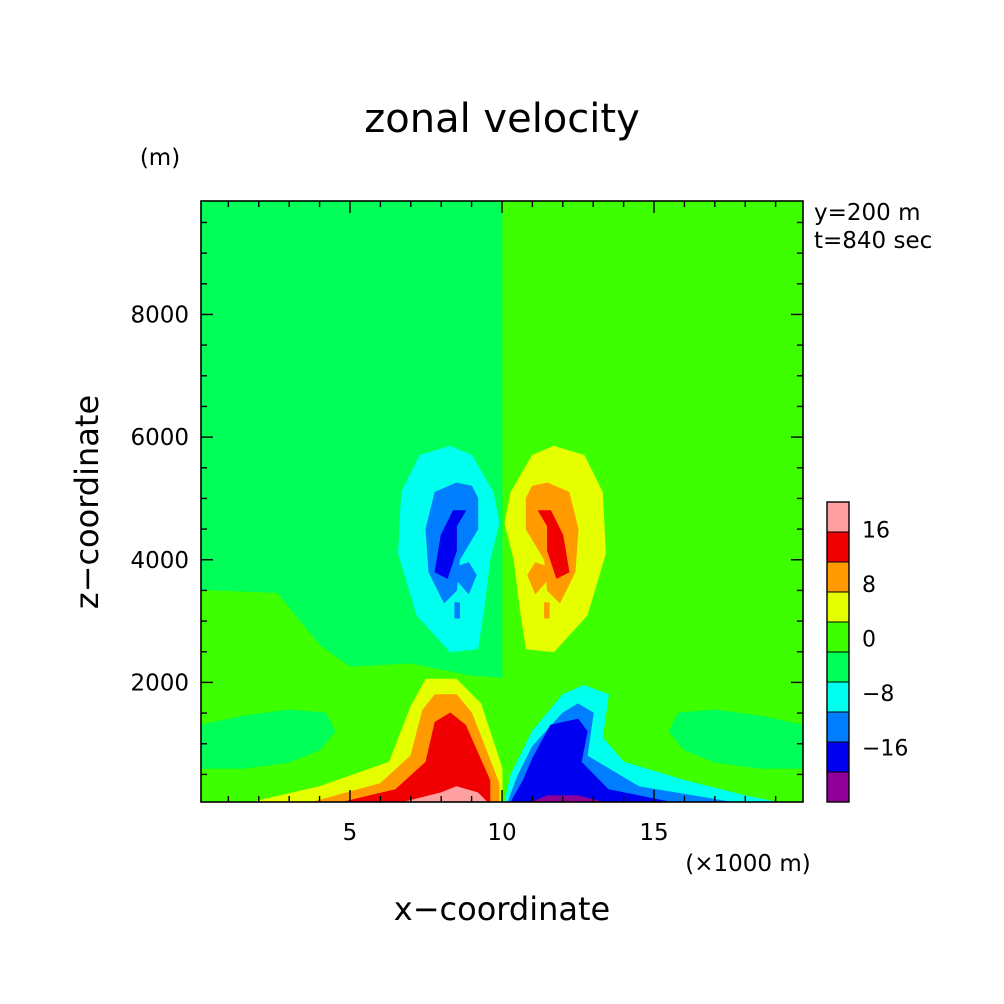 This screenshot has height=1004, width=1004. What do you see at coordinates (867, 213) in the screenshot?
I see `annotation-y: y=200 m` at bounding box center [867, 213].